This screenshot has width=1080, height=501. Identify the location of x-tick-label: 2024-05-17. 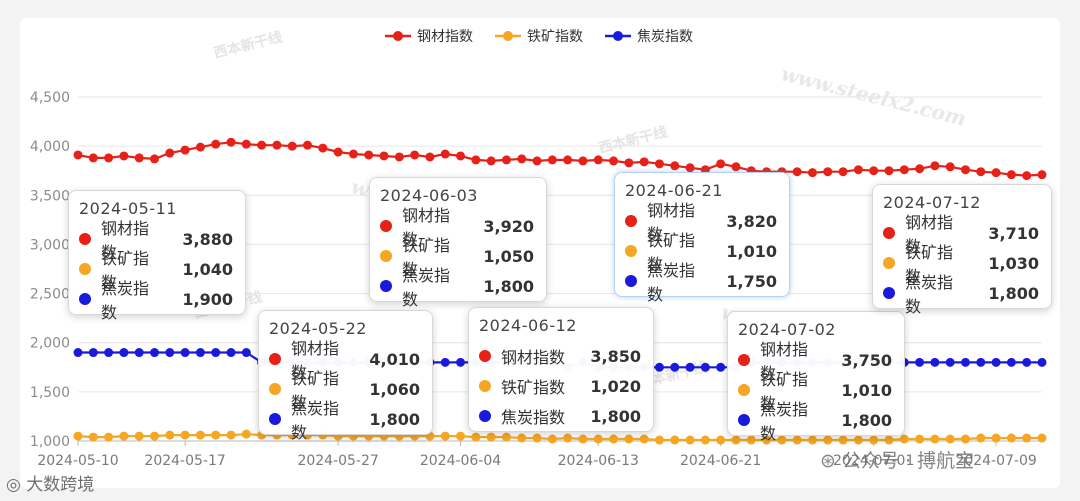
(184, 461).